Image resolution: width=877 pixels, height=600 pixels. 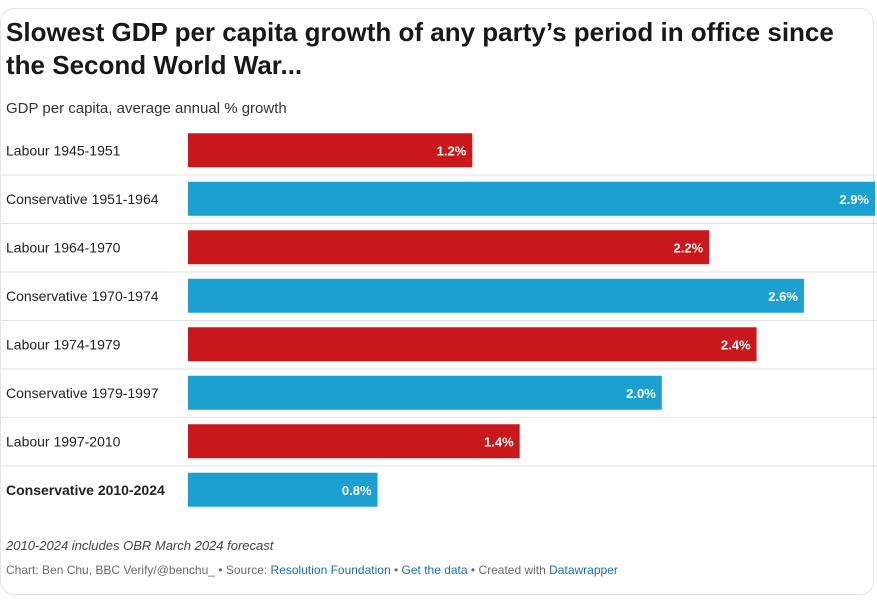 I want to click on value-label: 2.6%, so click(x=783, y=296).